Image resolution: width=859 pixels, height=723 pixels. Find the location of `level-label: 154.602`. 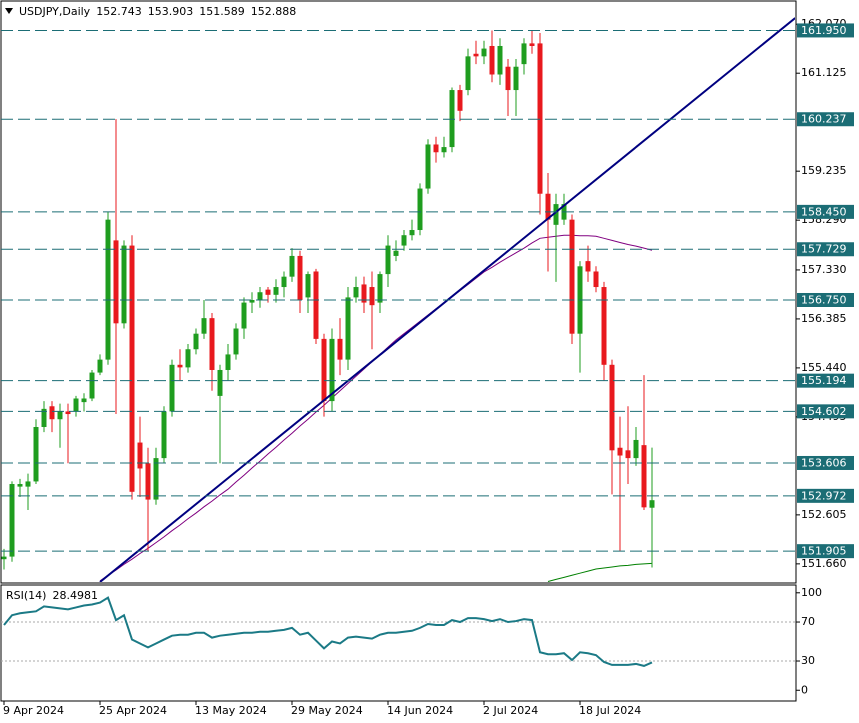

level-label: 154.602 is located at coordinates (824, 411).